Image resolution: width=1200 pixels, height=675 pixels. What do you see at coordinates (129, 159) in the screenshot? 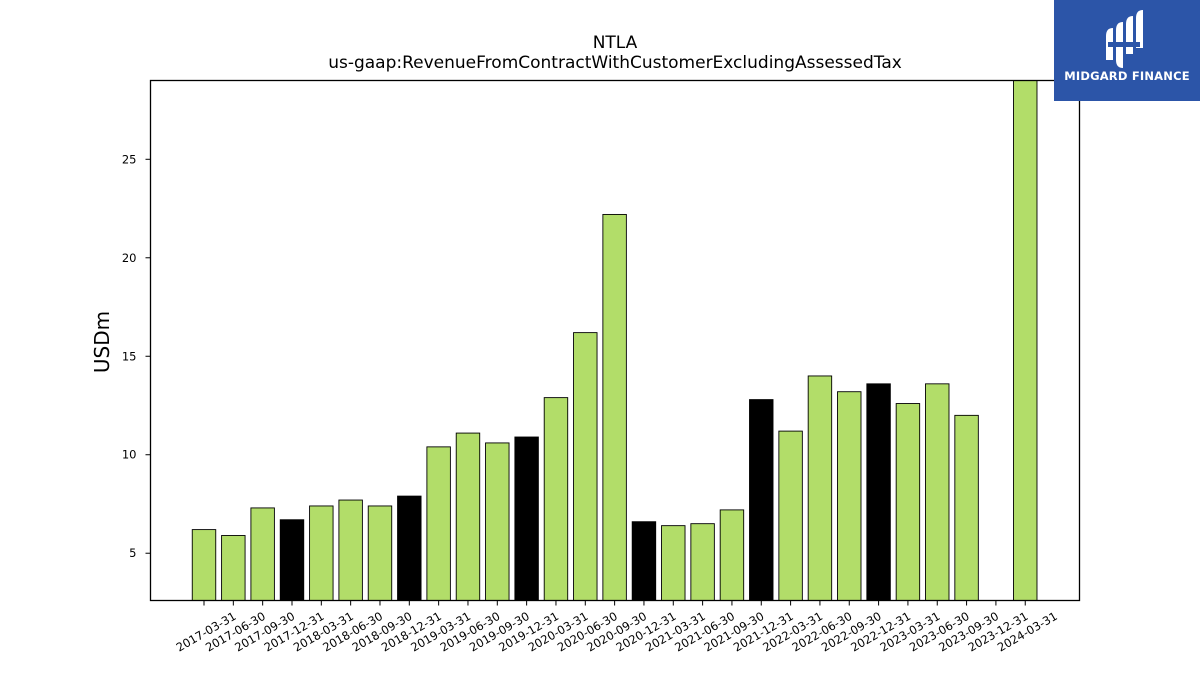
I see `y-tick-label: 25` at bounding box center [129, 159].